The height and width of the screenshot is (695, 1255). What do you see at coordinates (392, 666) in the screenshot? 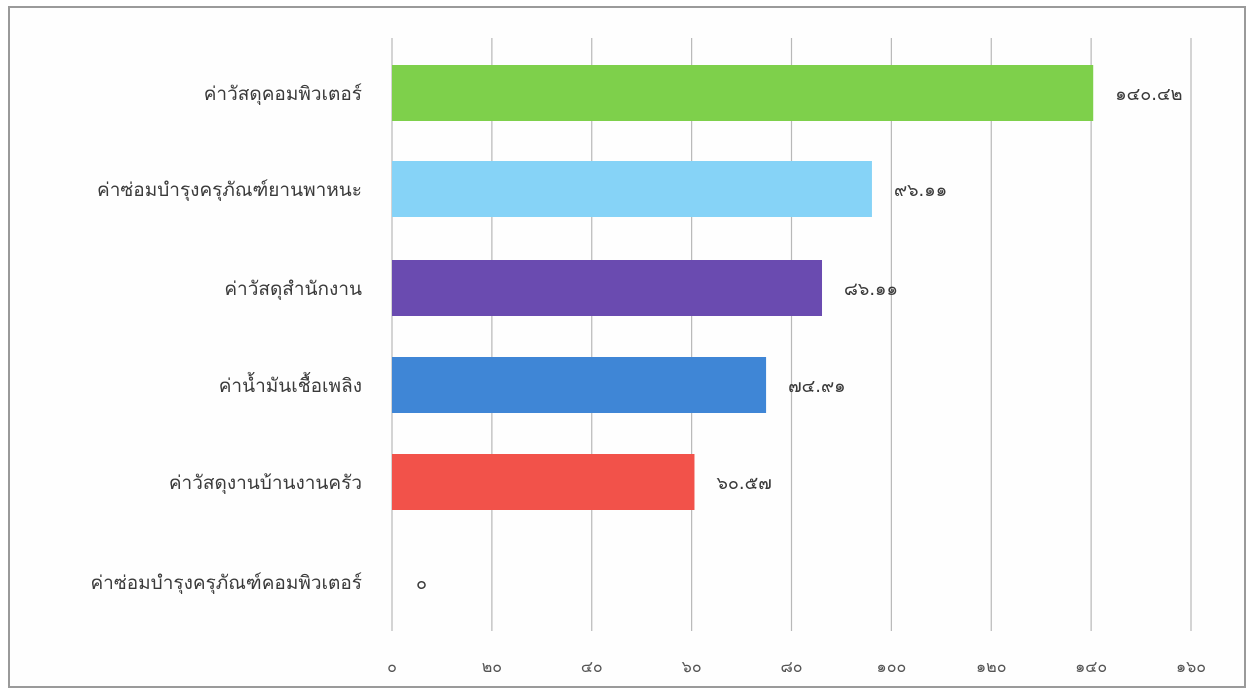
I see `x-tick-label: ๐` at bounding box center [392, 666].